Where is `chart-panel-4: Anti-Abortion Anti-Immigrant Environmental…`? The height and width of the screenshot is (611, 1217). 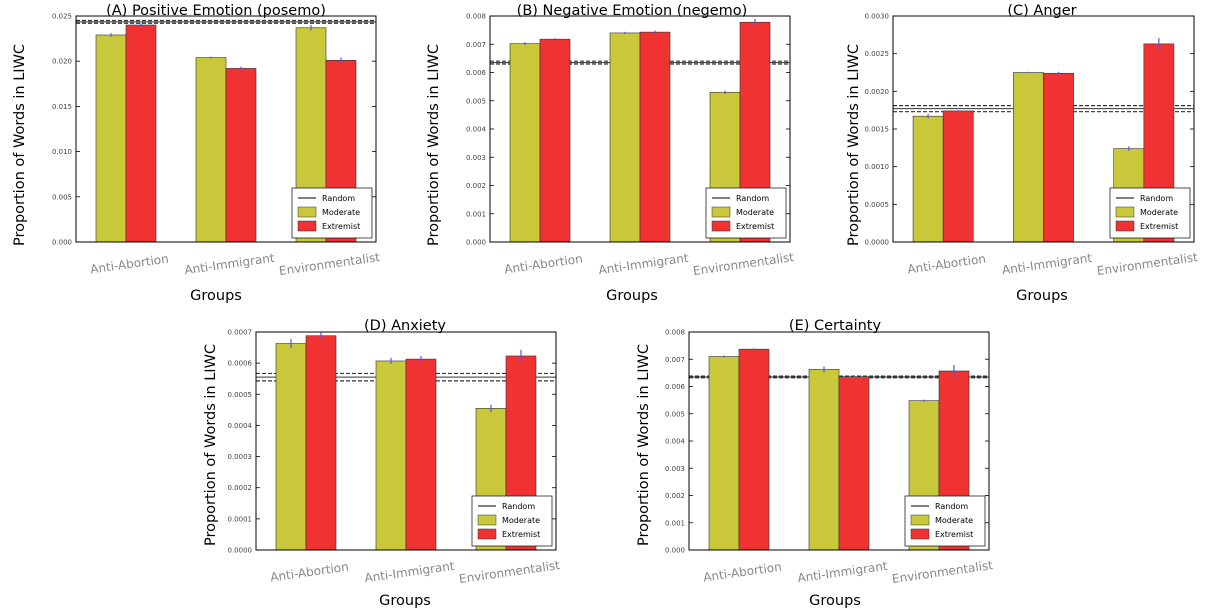 chart-panel-4: Anti-Abortion Anti-Immigrant Environmental… is located at coordinates (815, 463).